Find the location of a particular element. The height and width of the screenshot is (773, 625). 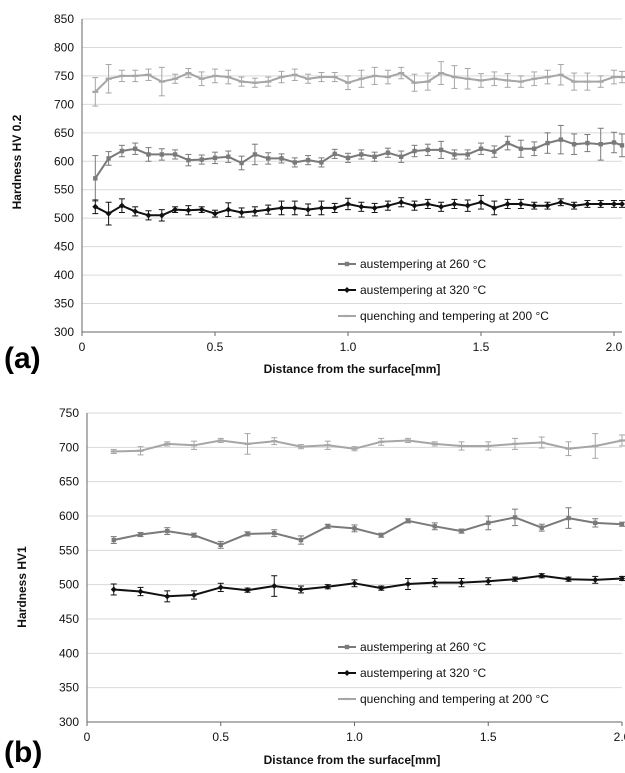

panel-a-y-tick-label: 300 is located at coordinates (64, 332).